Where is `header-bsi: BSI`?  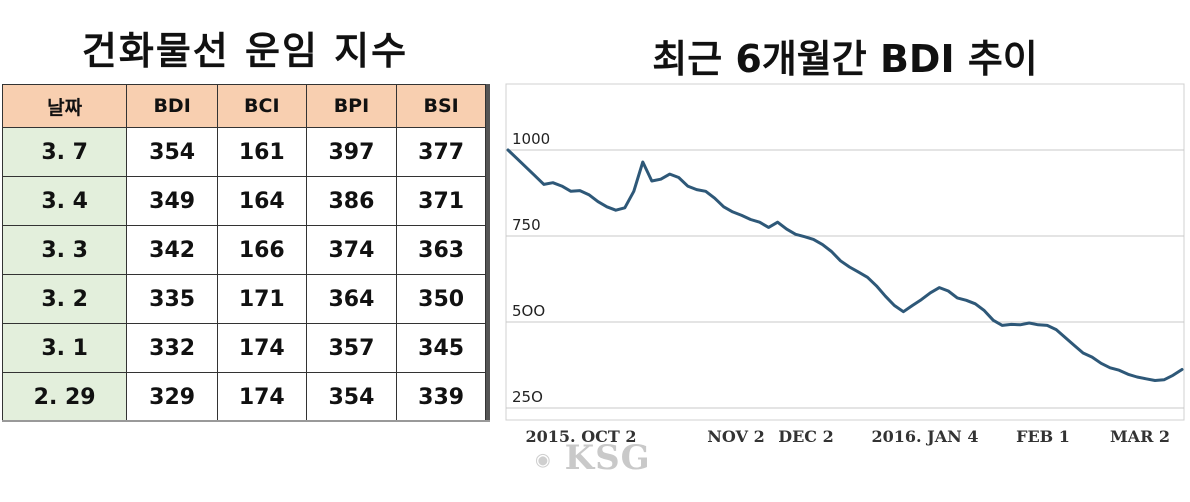 header-bsi: BSI is located at coordinates (441, 106).